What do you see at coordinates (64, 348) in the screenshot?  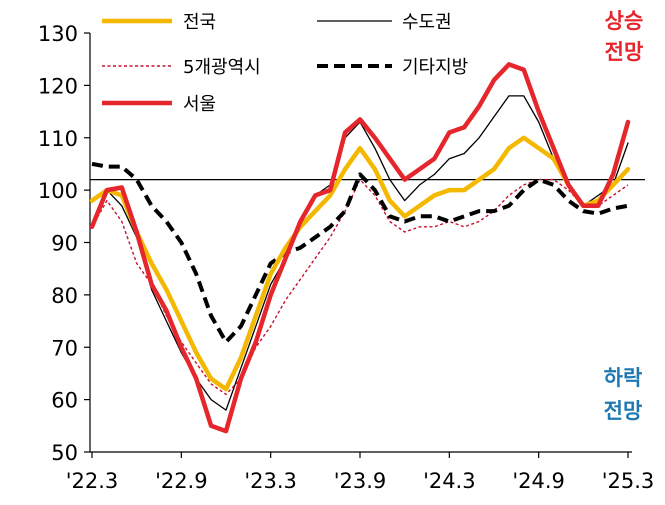 I see `y-tick-label: 70` at bounding box center [64, 348].